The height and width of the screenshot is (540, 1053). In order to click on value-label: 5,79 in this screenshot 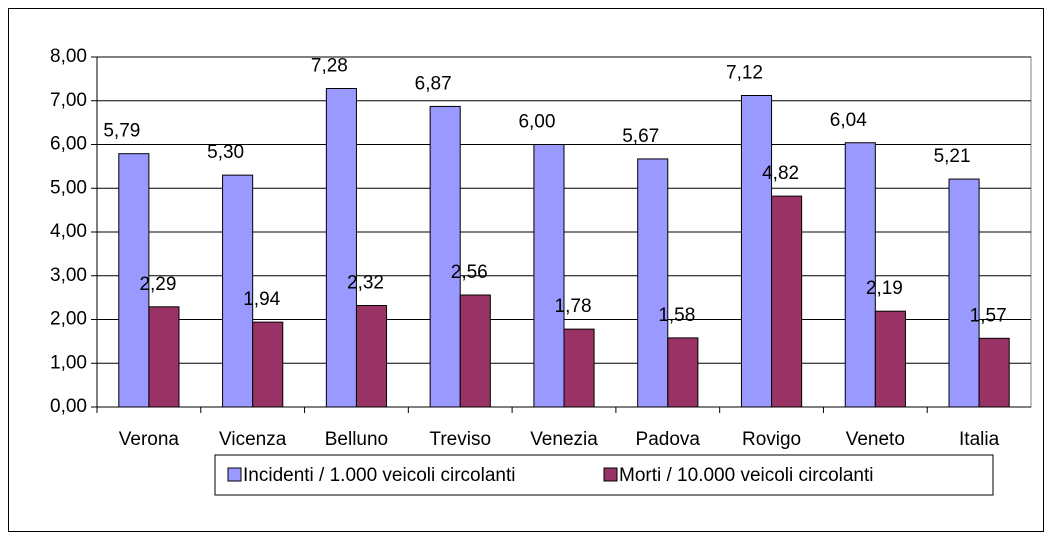, I will do `click(121, 131)`.